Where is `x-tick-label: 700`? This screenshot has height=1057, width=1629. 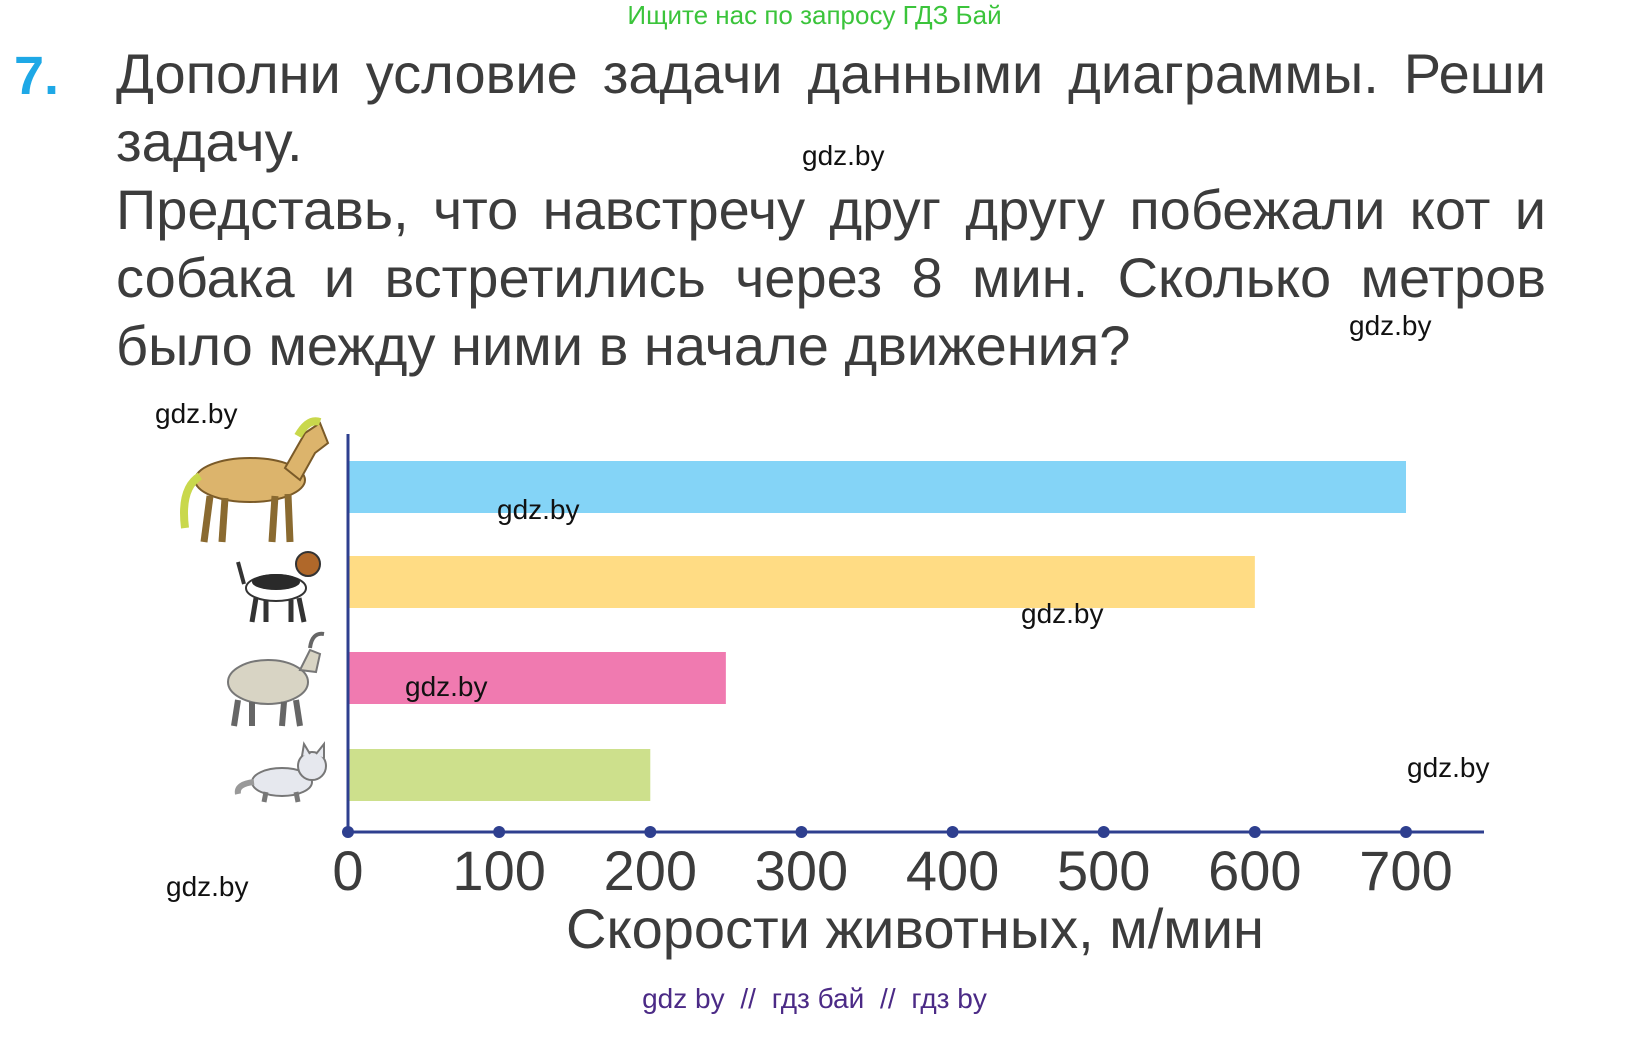
x-tick-label: 700 is located at coordinates (1405, 870).